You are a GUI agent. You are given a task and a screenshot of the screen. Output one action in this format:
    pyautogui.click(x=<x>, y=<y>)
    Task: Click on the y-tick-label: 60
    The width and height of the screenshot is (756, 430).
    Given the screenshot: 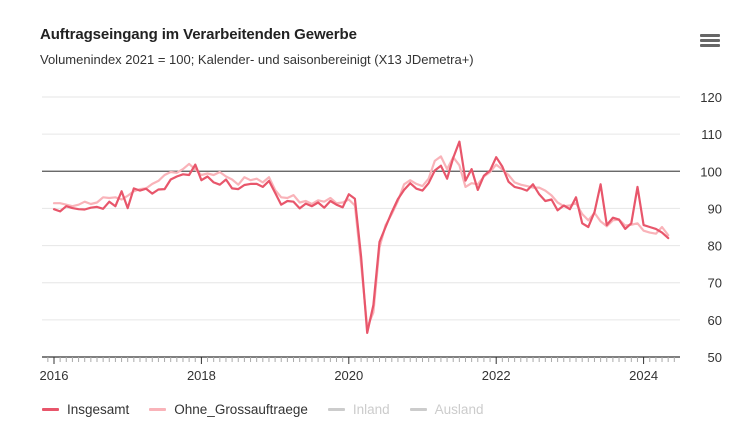 What is the action you would take?
    pyautogui.click(x=715, y=320)
    